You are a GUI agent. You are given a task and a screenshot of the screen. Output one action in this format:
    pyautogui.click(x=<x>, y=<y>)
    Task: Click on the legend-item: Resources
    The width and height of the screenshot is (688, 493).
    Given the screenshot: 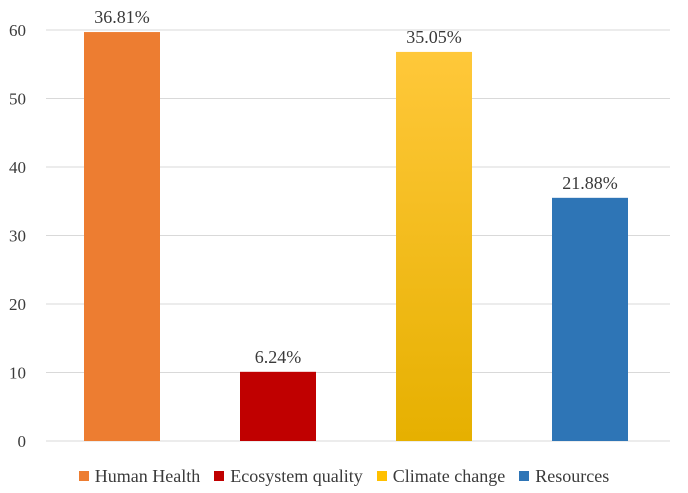 What is the action you would take?
    pyautogui.click(x=564, y=476)
    